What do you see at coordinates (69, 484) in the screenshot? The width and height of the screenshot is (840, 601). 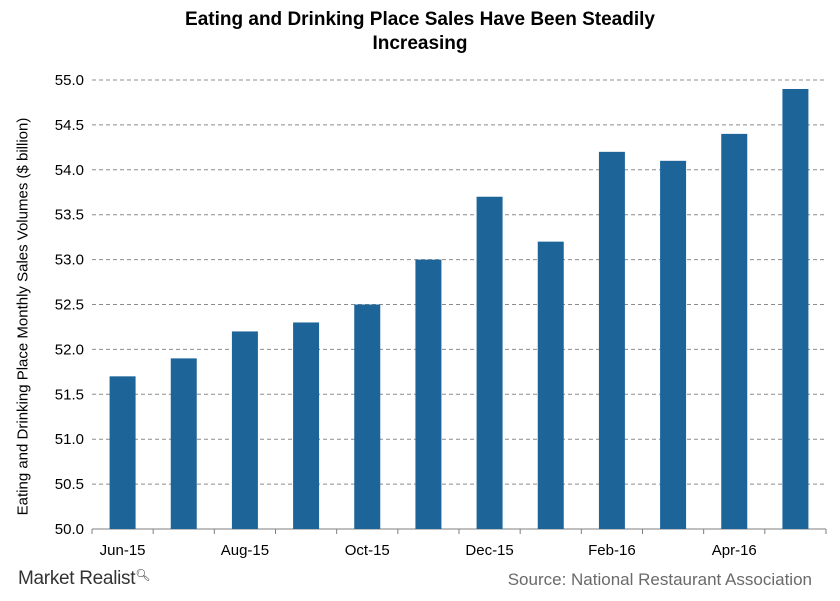 I see `y-tick-label: 50.5` at bounding box center [69, 484].